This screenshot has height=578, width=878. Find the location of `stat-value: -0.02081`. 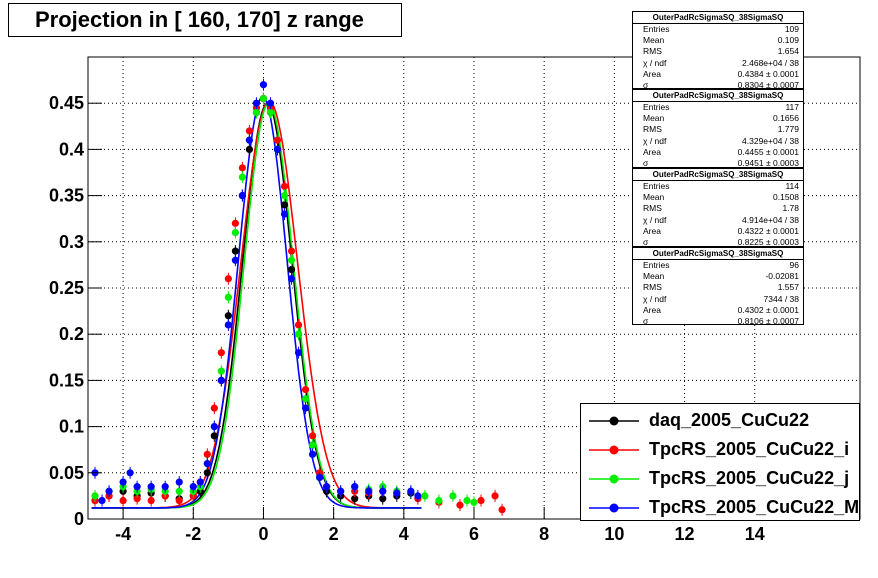

stat-value: -0.02081 is located at coordinates (782, 276).